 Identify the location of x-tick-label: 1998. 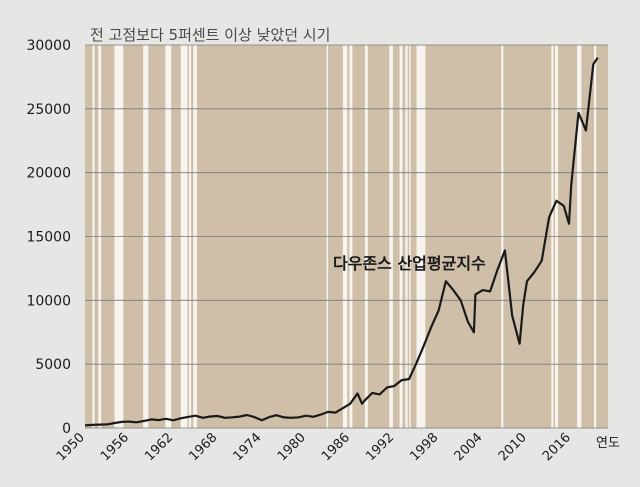
(424, 447).